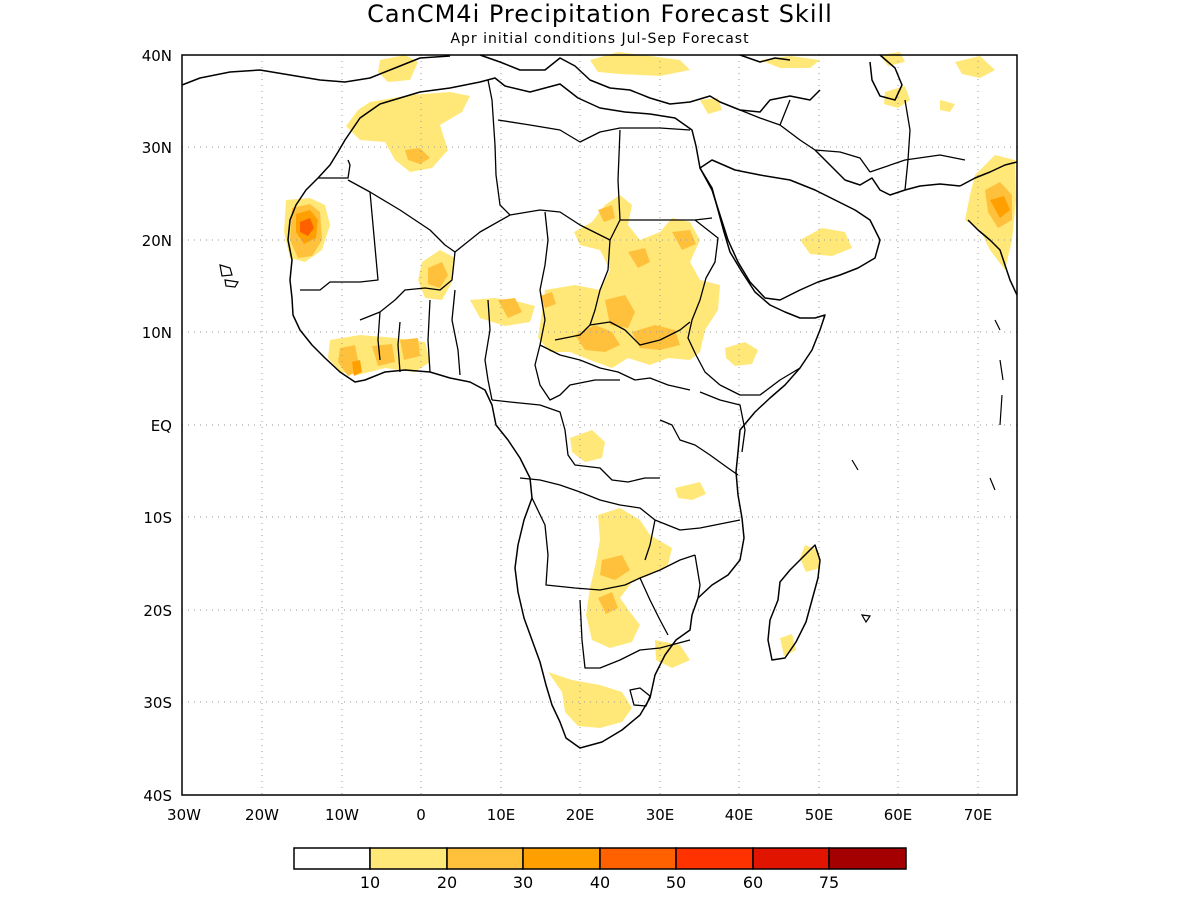 The height and width of the screenshot is (900, 1200). I want to click on lon-label-50e: 50E, so click(819, 815).